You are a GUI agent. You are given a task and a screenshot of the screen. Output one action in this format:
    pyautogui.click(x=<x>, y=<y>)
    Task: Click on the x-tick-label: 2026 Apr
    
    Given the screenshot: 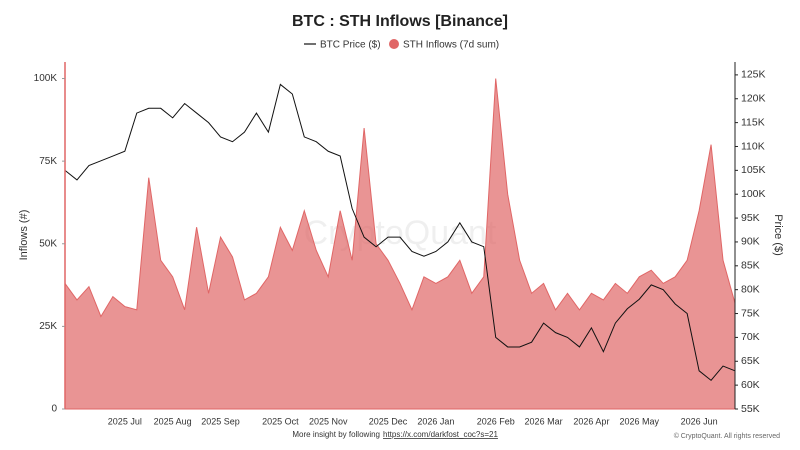 What is the action you would take?
    pyautogui.click(x=591, y=421)
    